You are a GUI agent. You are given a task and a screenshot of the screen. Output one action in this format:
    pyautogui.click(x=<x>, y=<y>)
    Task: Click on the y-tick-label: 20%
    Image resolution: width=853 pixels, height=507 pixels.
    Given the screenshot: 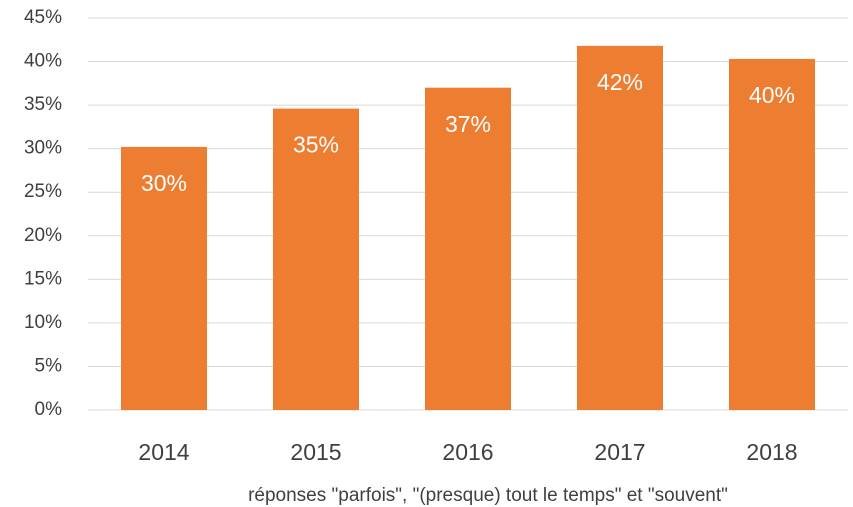 What is the action you would take?
    pyautogui.click(x=43, y=235)
    